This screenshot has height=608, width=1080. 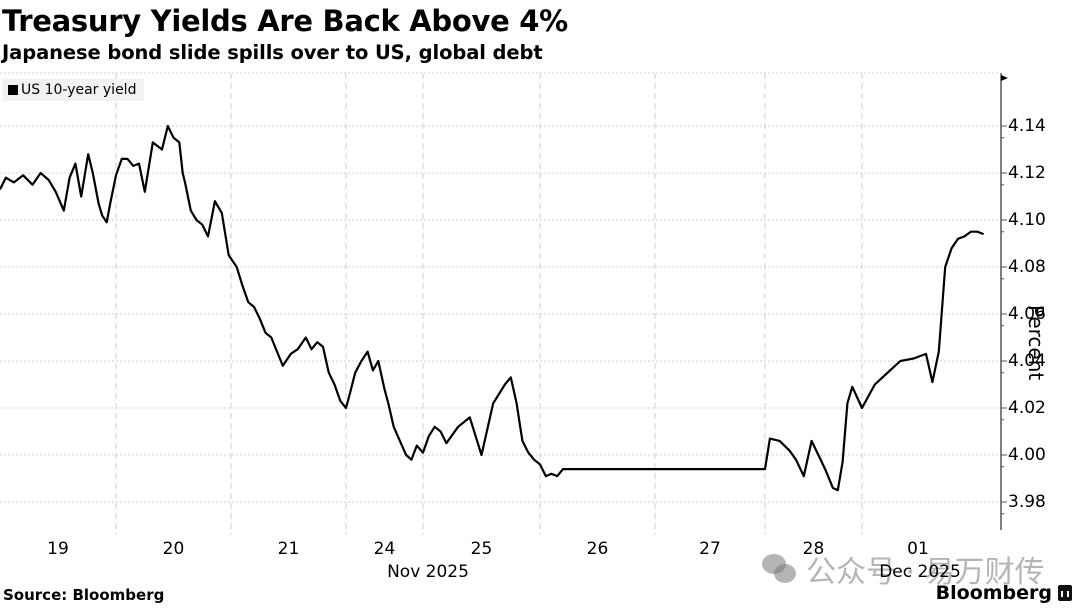 I want to click on y-tick-label: 4.10, so click(x=1027, y=220).